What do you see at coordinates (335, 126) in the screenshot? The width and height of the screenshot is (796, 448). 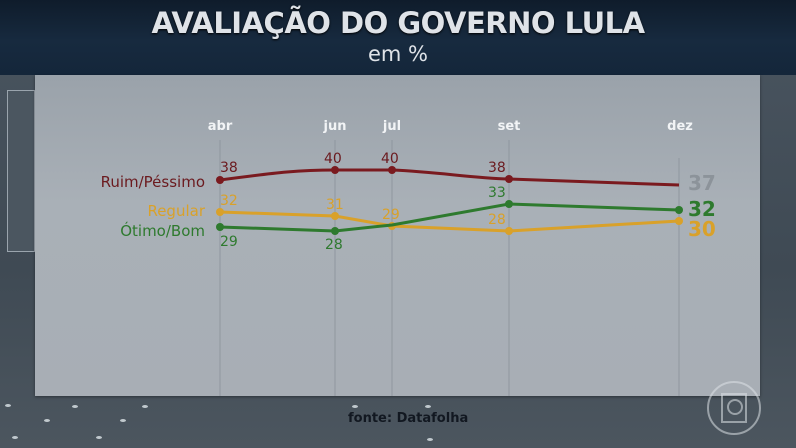 I see `month-label: jun` at bounding box center [335, 126].